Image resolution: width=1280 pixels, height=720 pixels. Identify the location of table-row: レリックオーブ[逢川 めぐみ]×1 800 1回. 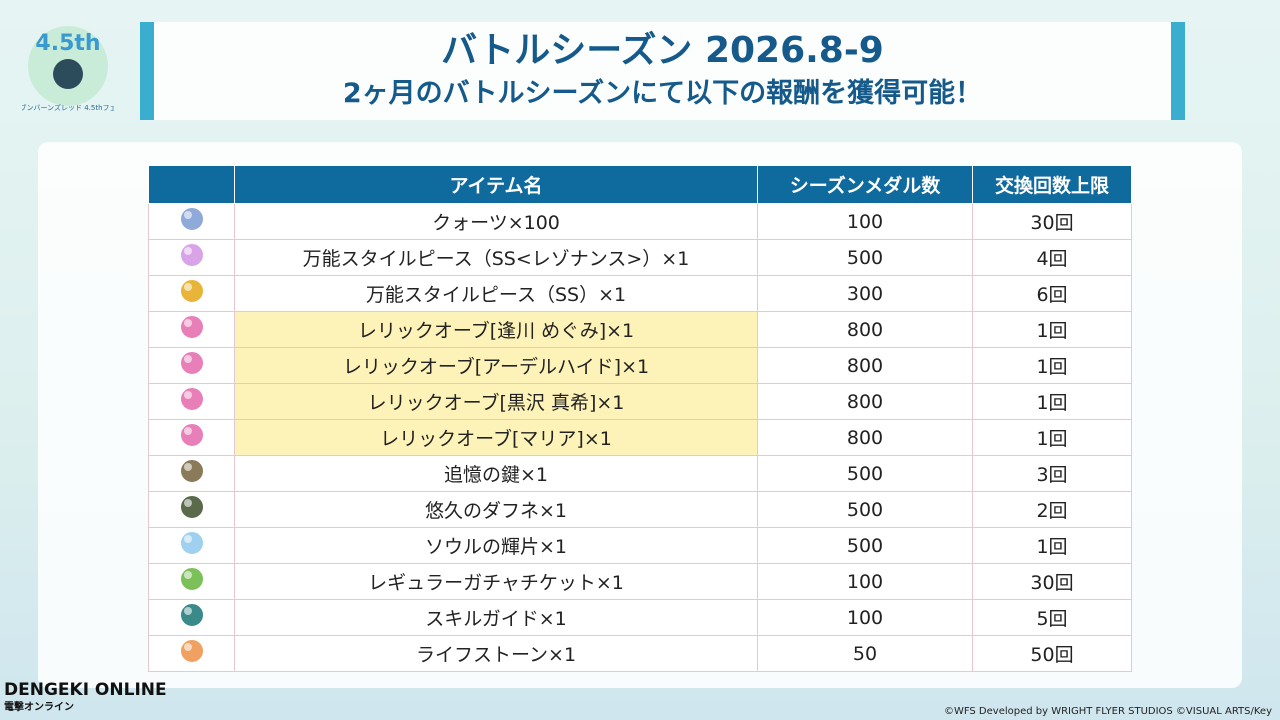
(640, 329).